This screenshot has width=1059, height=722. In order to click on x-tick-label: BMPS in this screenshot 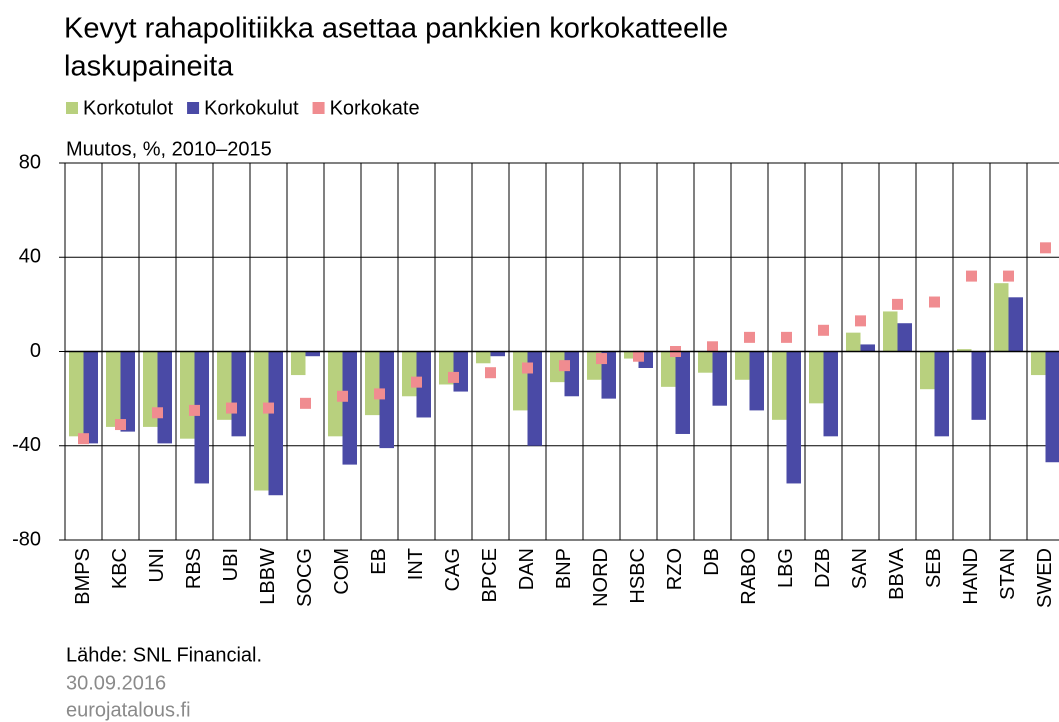, I will do `click(83, 576)`.